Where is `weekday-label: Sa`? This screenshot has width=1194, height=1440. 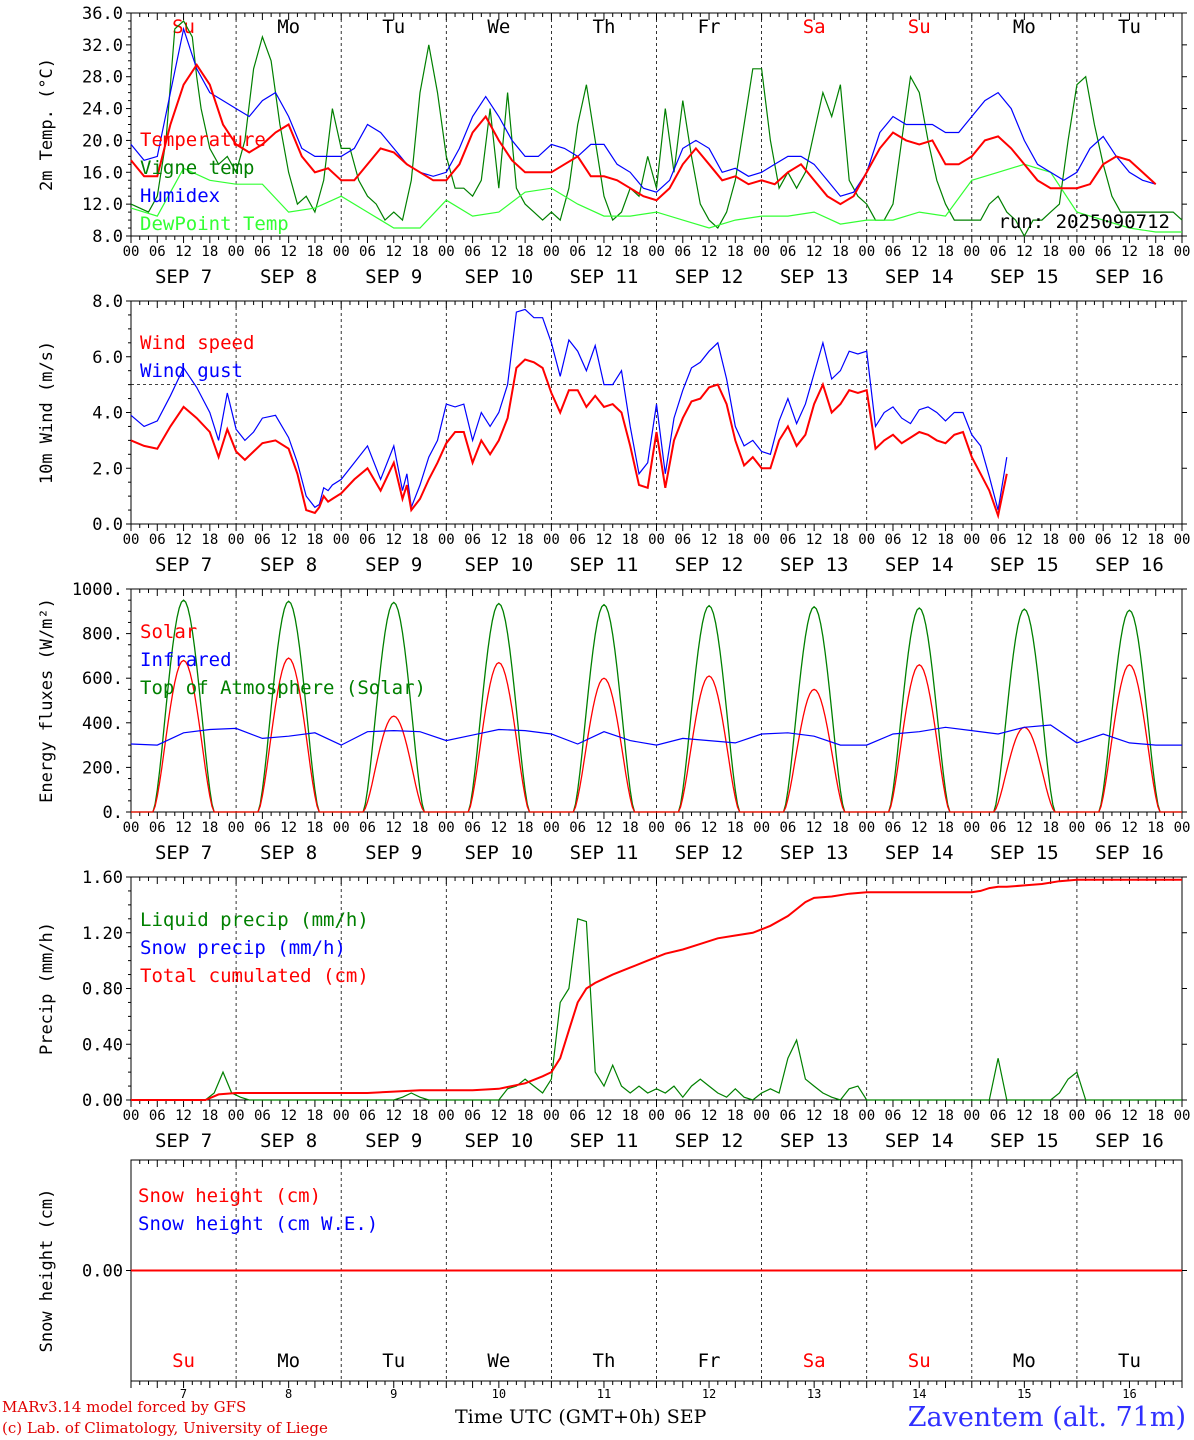 weekday-label: Sa is located at coordinates (814, 27).